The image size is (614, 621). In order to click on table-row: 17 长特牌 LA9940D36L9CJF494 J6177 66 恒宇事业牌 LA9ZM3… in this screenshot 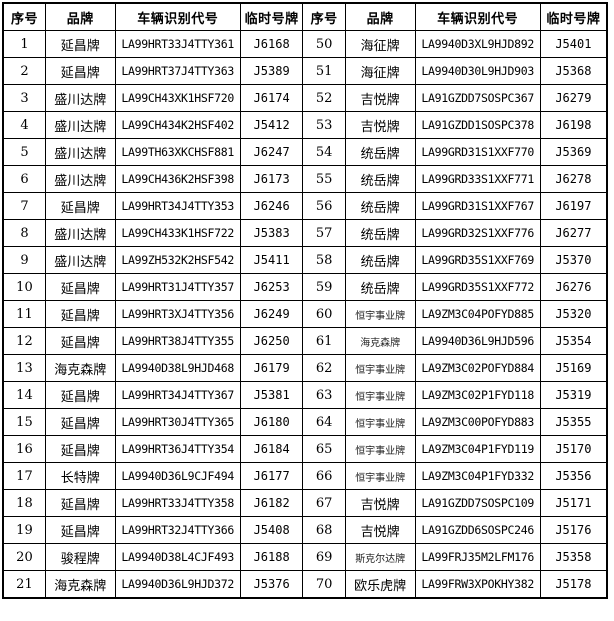, I will do `click(305, 476)`.